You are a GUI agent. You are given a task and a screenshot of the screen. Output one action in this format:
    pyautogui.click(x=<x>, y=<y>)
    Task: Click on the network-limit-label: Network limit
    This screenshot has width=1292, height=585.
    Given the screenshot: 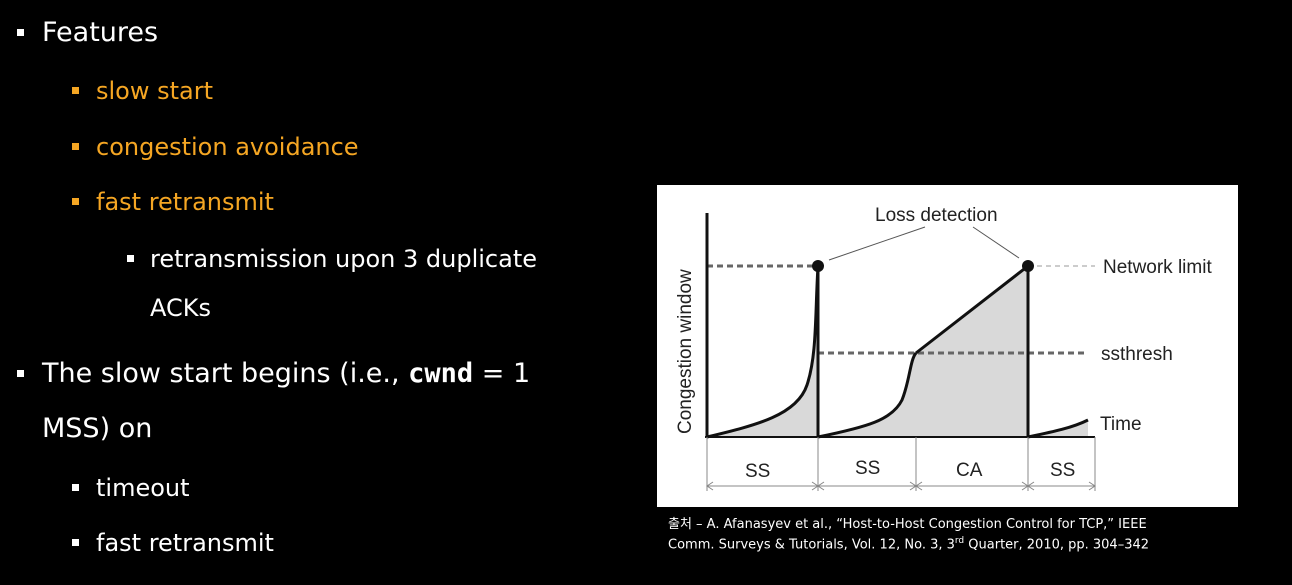 What is the action you would take?
    pyautogui.click(x=1157, y=267)
    